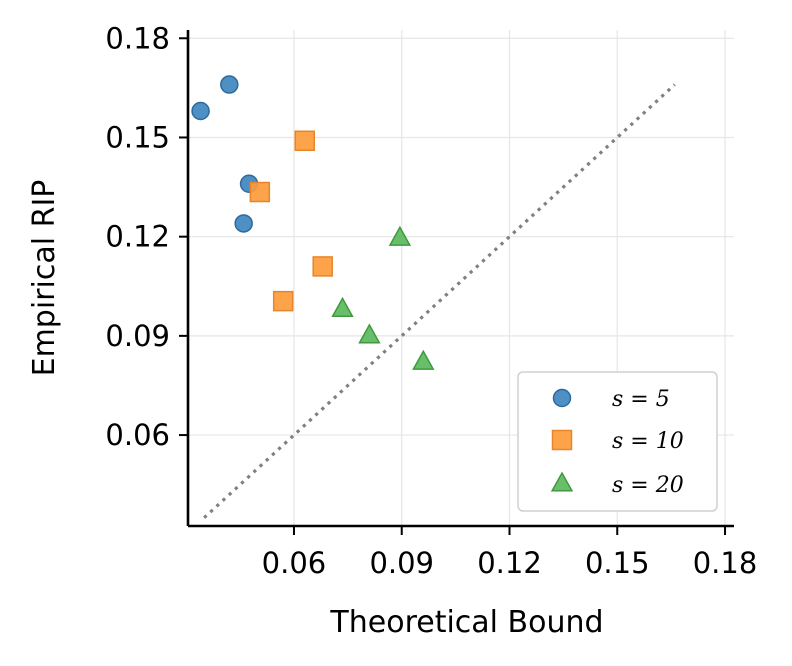 This screenshot has height=666, width=792. I want to click on y-tick-label-1: 0.09, so click(137, 336).